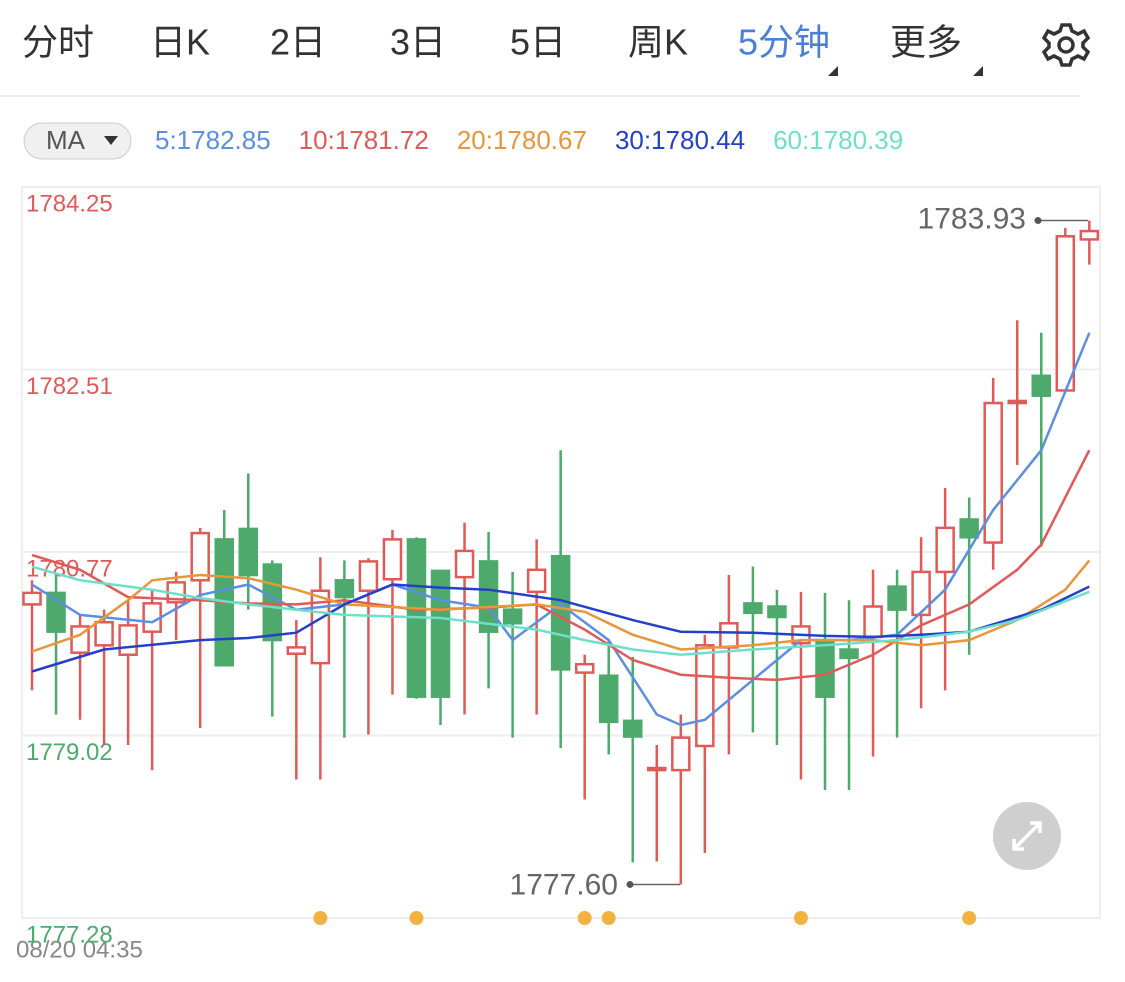  I want to click on tab: 日K, so click(180, 42).